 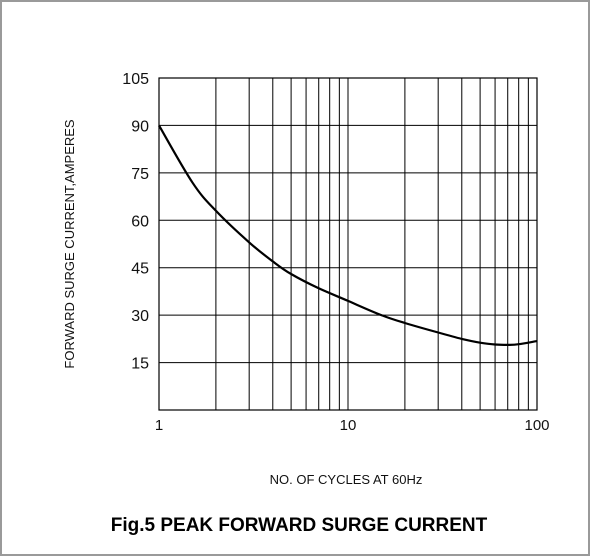 What do you see at coordinates (69, 244) in the screenshot?
I see `y-axis-label: FORWARD SURGE CURRENT,AMPERES` at bounding box center [69, 244].